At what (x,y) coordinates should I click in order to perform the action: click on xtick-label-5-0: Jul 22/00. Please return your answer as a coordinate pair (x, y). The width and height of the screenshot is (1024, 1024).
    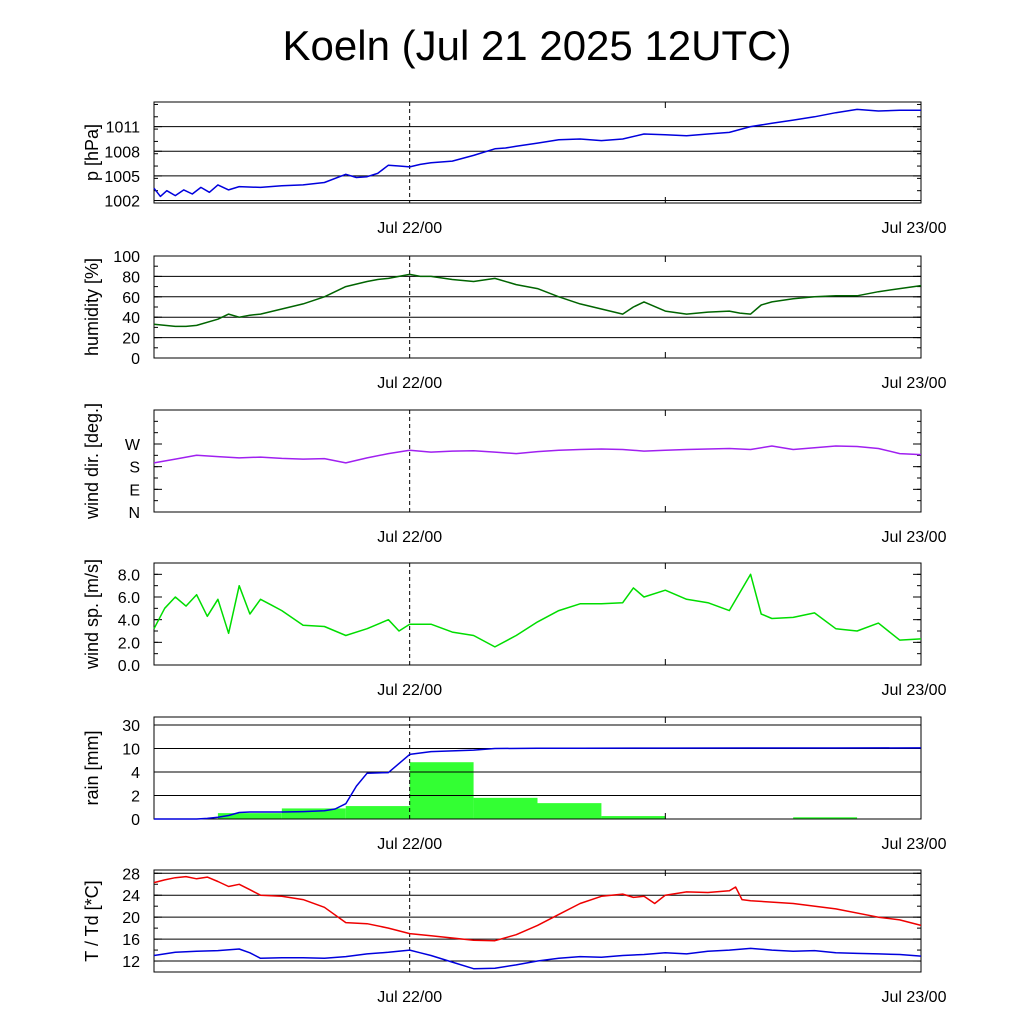
    Looking at the image, I should click on (409, 997).